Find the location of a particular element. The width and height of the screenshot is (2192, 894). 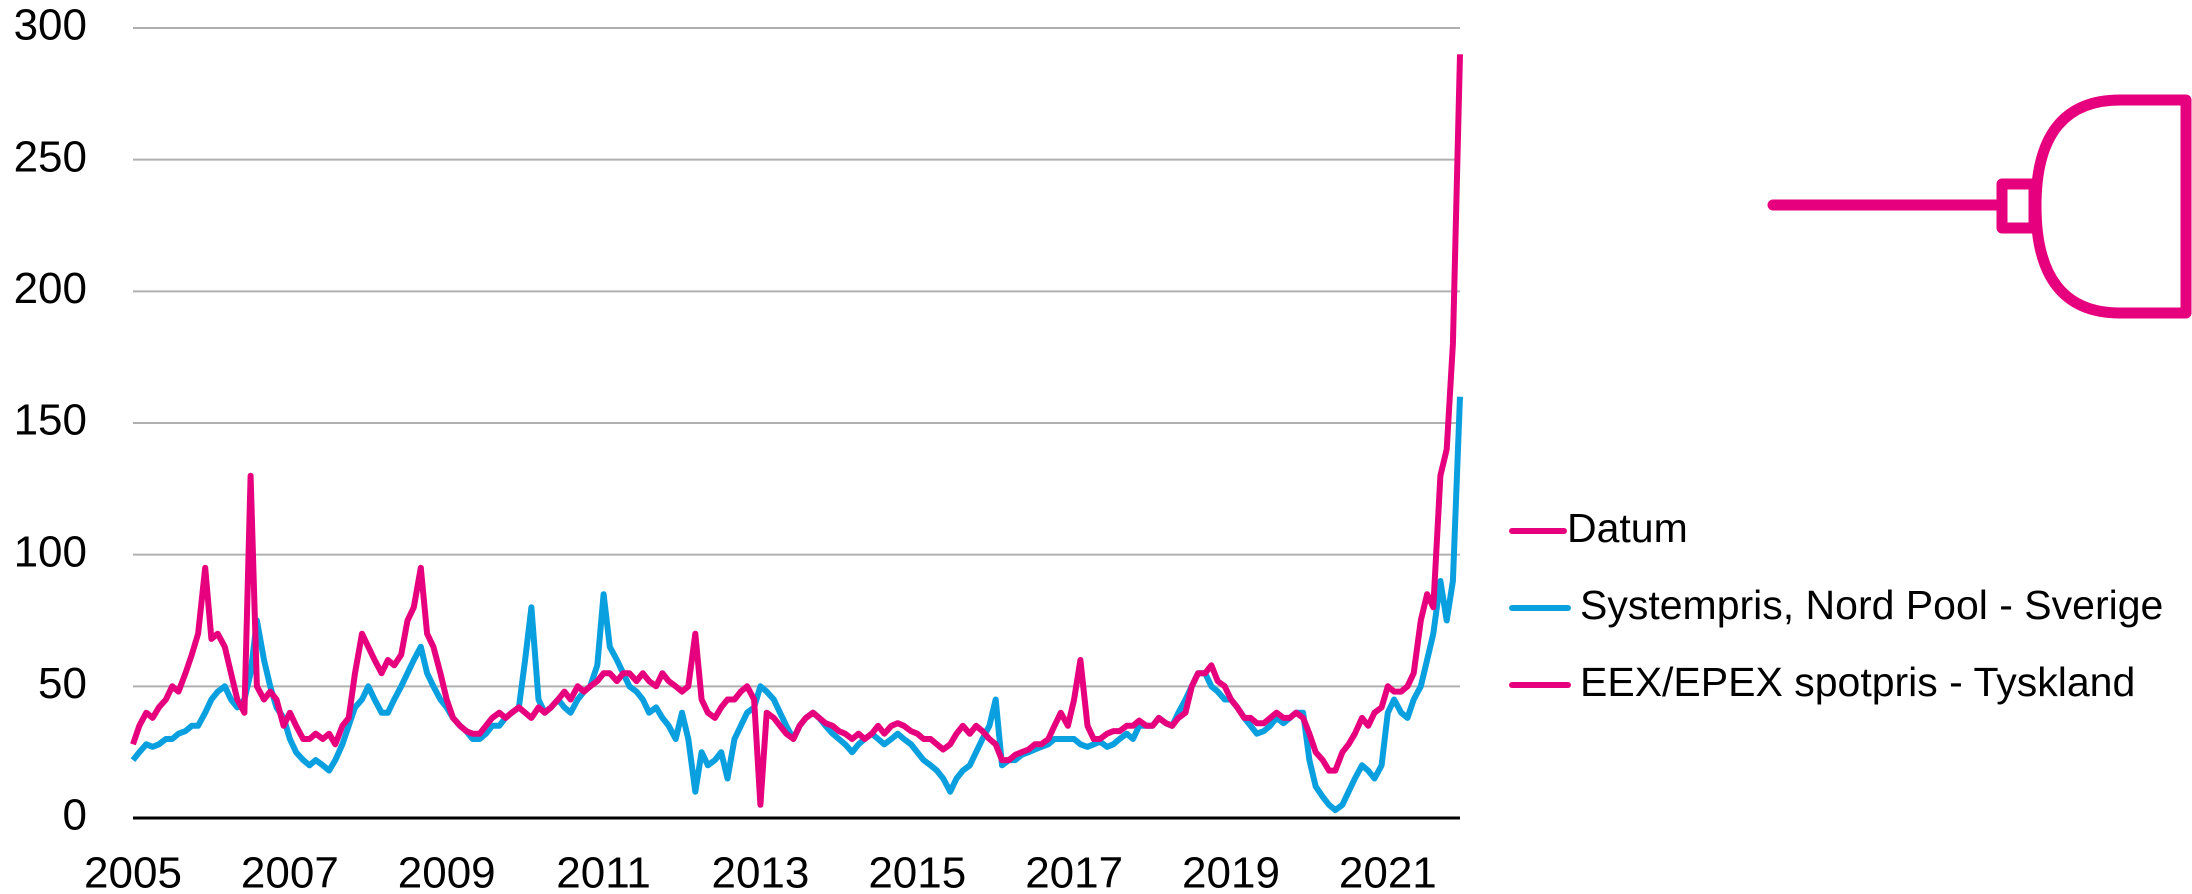

legend-label: EEX/EPEX spotpris - Tyskland is located at coordinates (1857, 682).